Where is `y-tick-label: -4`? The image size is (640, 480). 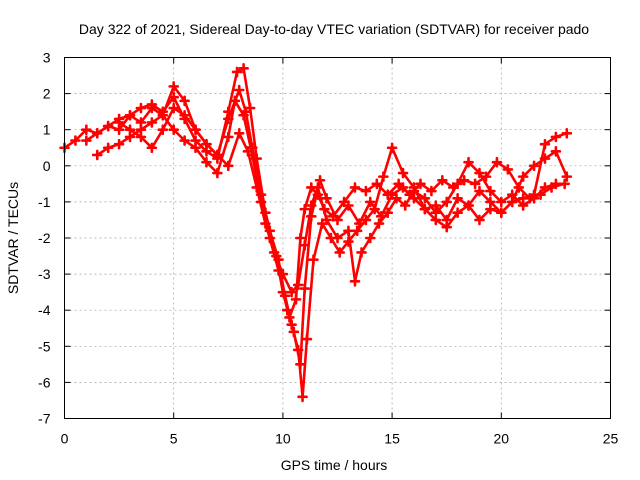
y-tick-label: -4 is located at coordinates (44, 310).